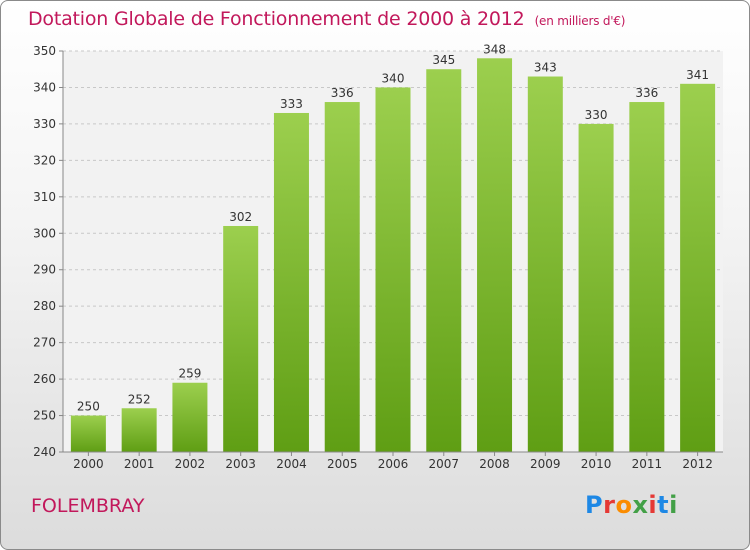 The width and height of the screenshot is (750, 550). Describe the element at coordinates (44, 233) in the screenshot. I see `y-tick-label: 300` at that location.